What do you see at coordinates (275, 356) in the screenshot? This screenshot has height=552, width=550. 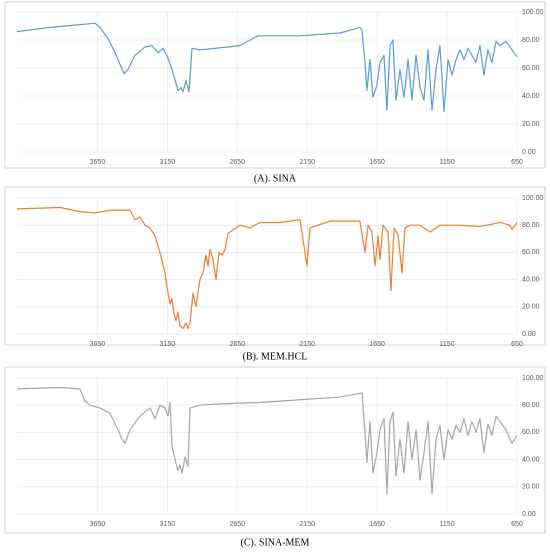 I see `caption: (B). MEM.HCL` at bounding box center [275, 356].